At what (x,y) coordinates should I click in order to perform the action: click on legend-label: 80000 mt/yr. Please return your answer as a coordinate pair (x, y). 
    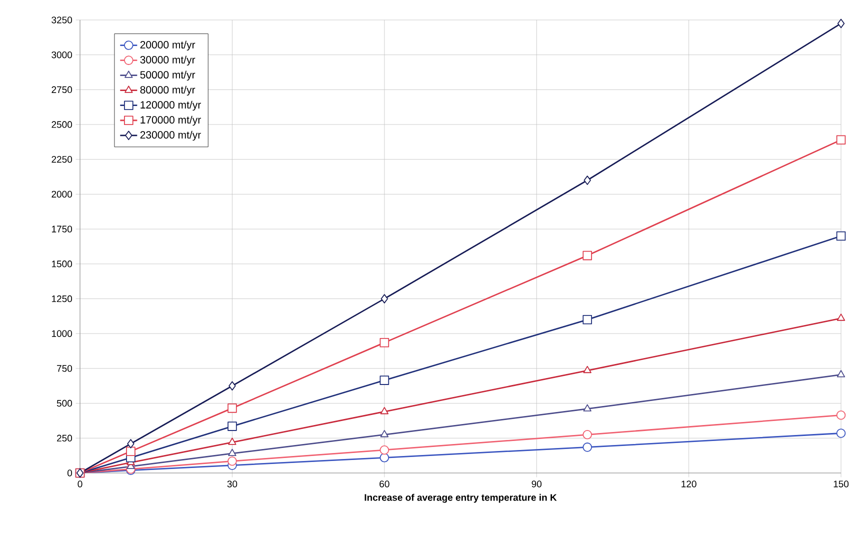
    Looking at the image, I should click on (168, 91).